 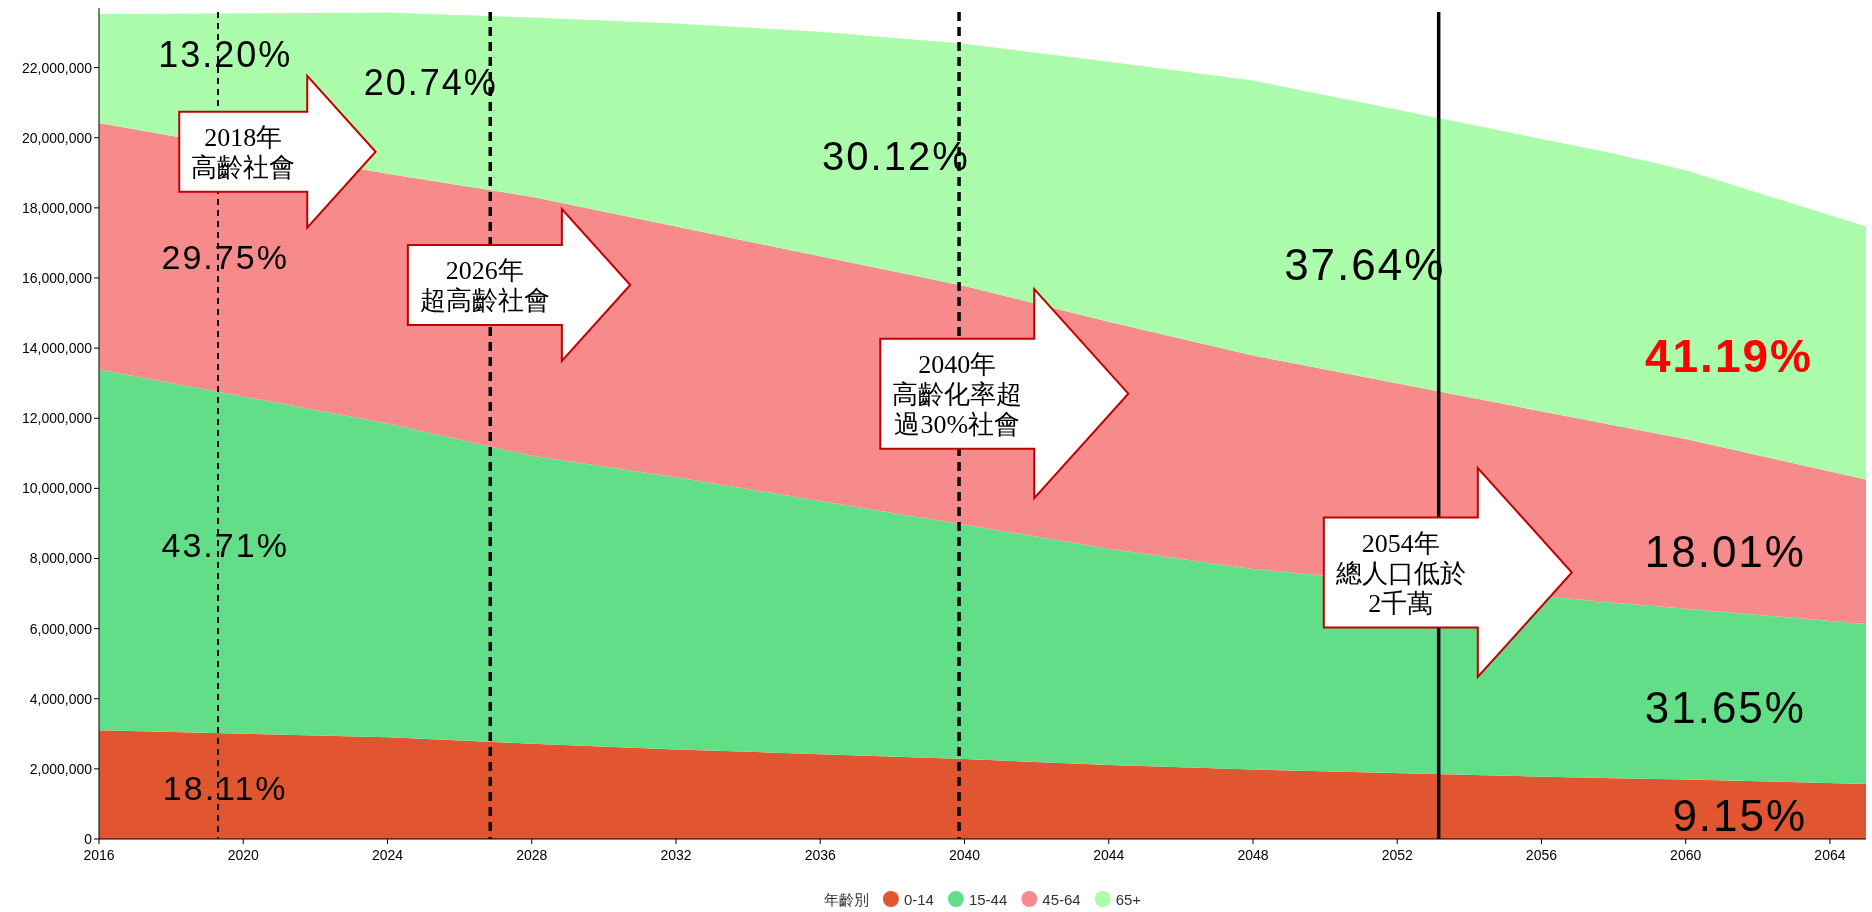 I want to click on y-tick-label: 18,000,000, so click(x=57, y=207).